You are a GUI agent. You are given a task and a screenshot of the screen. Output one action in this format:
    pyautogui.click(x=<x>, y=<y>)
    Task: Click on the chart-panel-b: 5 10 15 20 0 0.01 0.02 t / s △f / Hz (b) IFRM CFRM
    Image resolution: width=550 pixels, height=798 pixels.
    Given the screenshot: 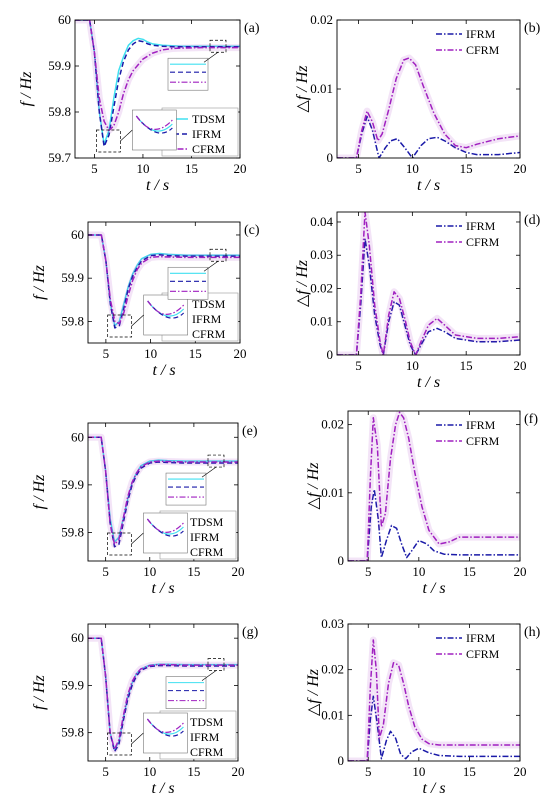 What is the action you would take?
    pyautogui.click(x=417, y=103)
    